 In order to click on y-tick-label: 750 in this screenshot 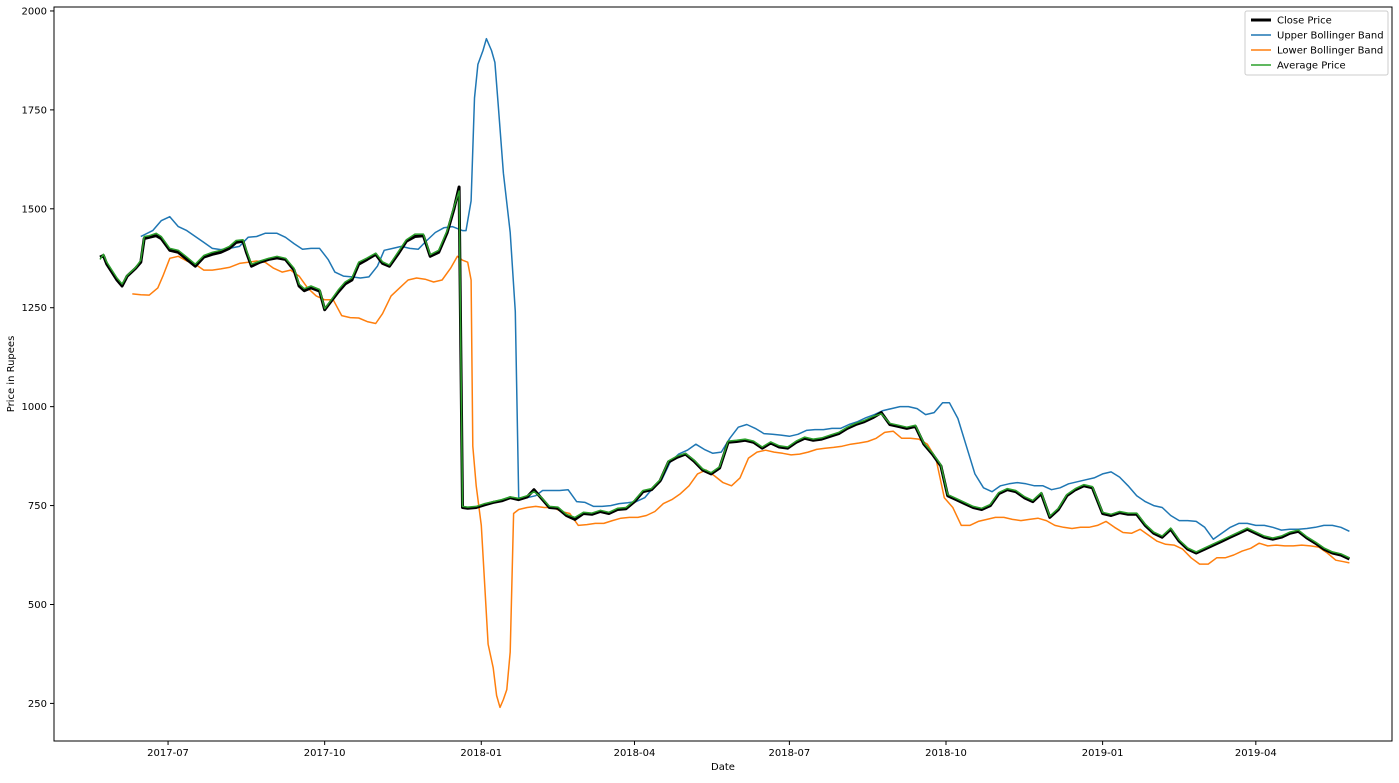, I will do `click(37, 506)`.